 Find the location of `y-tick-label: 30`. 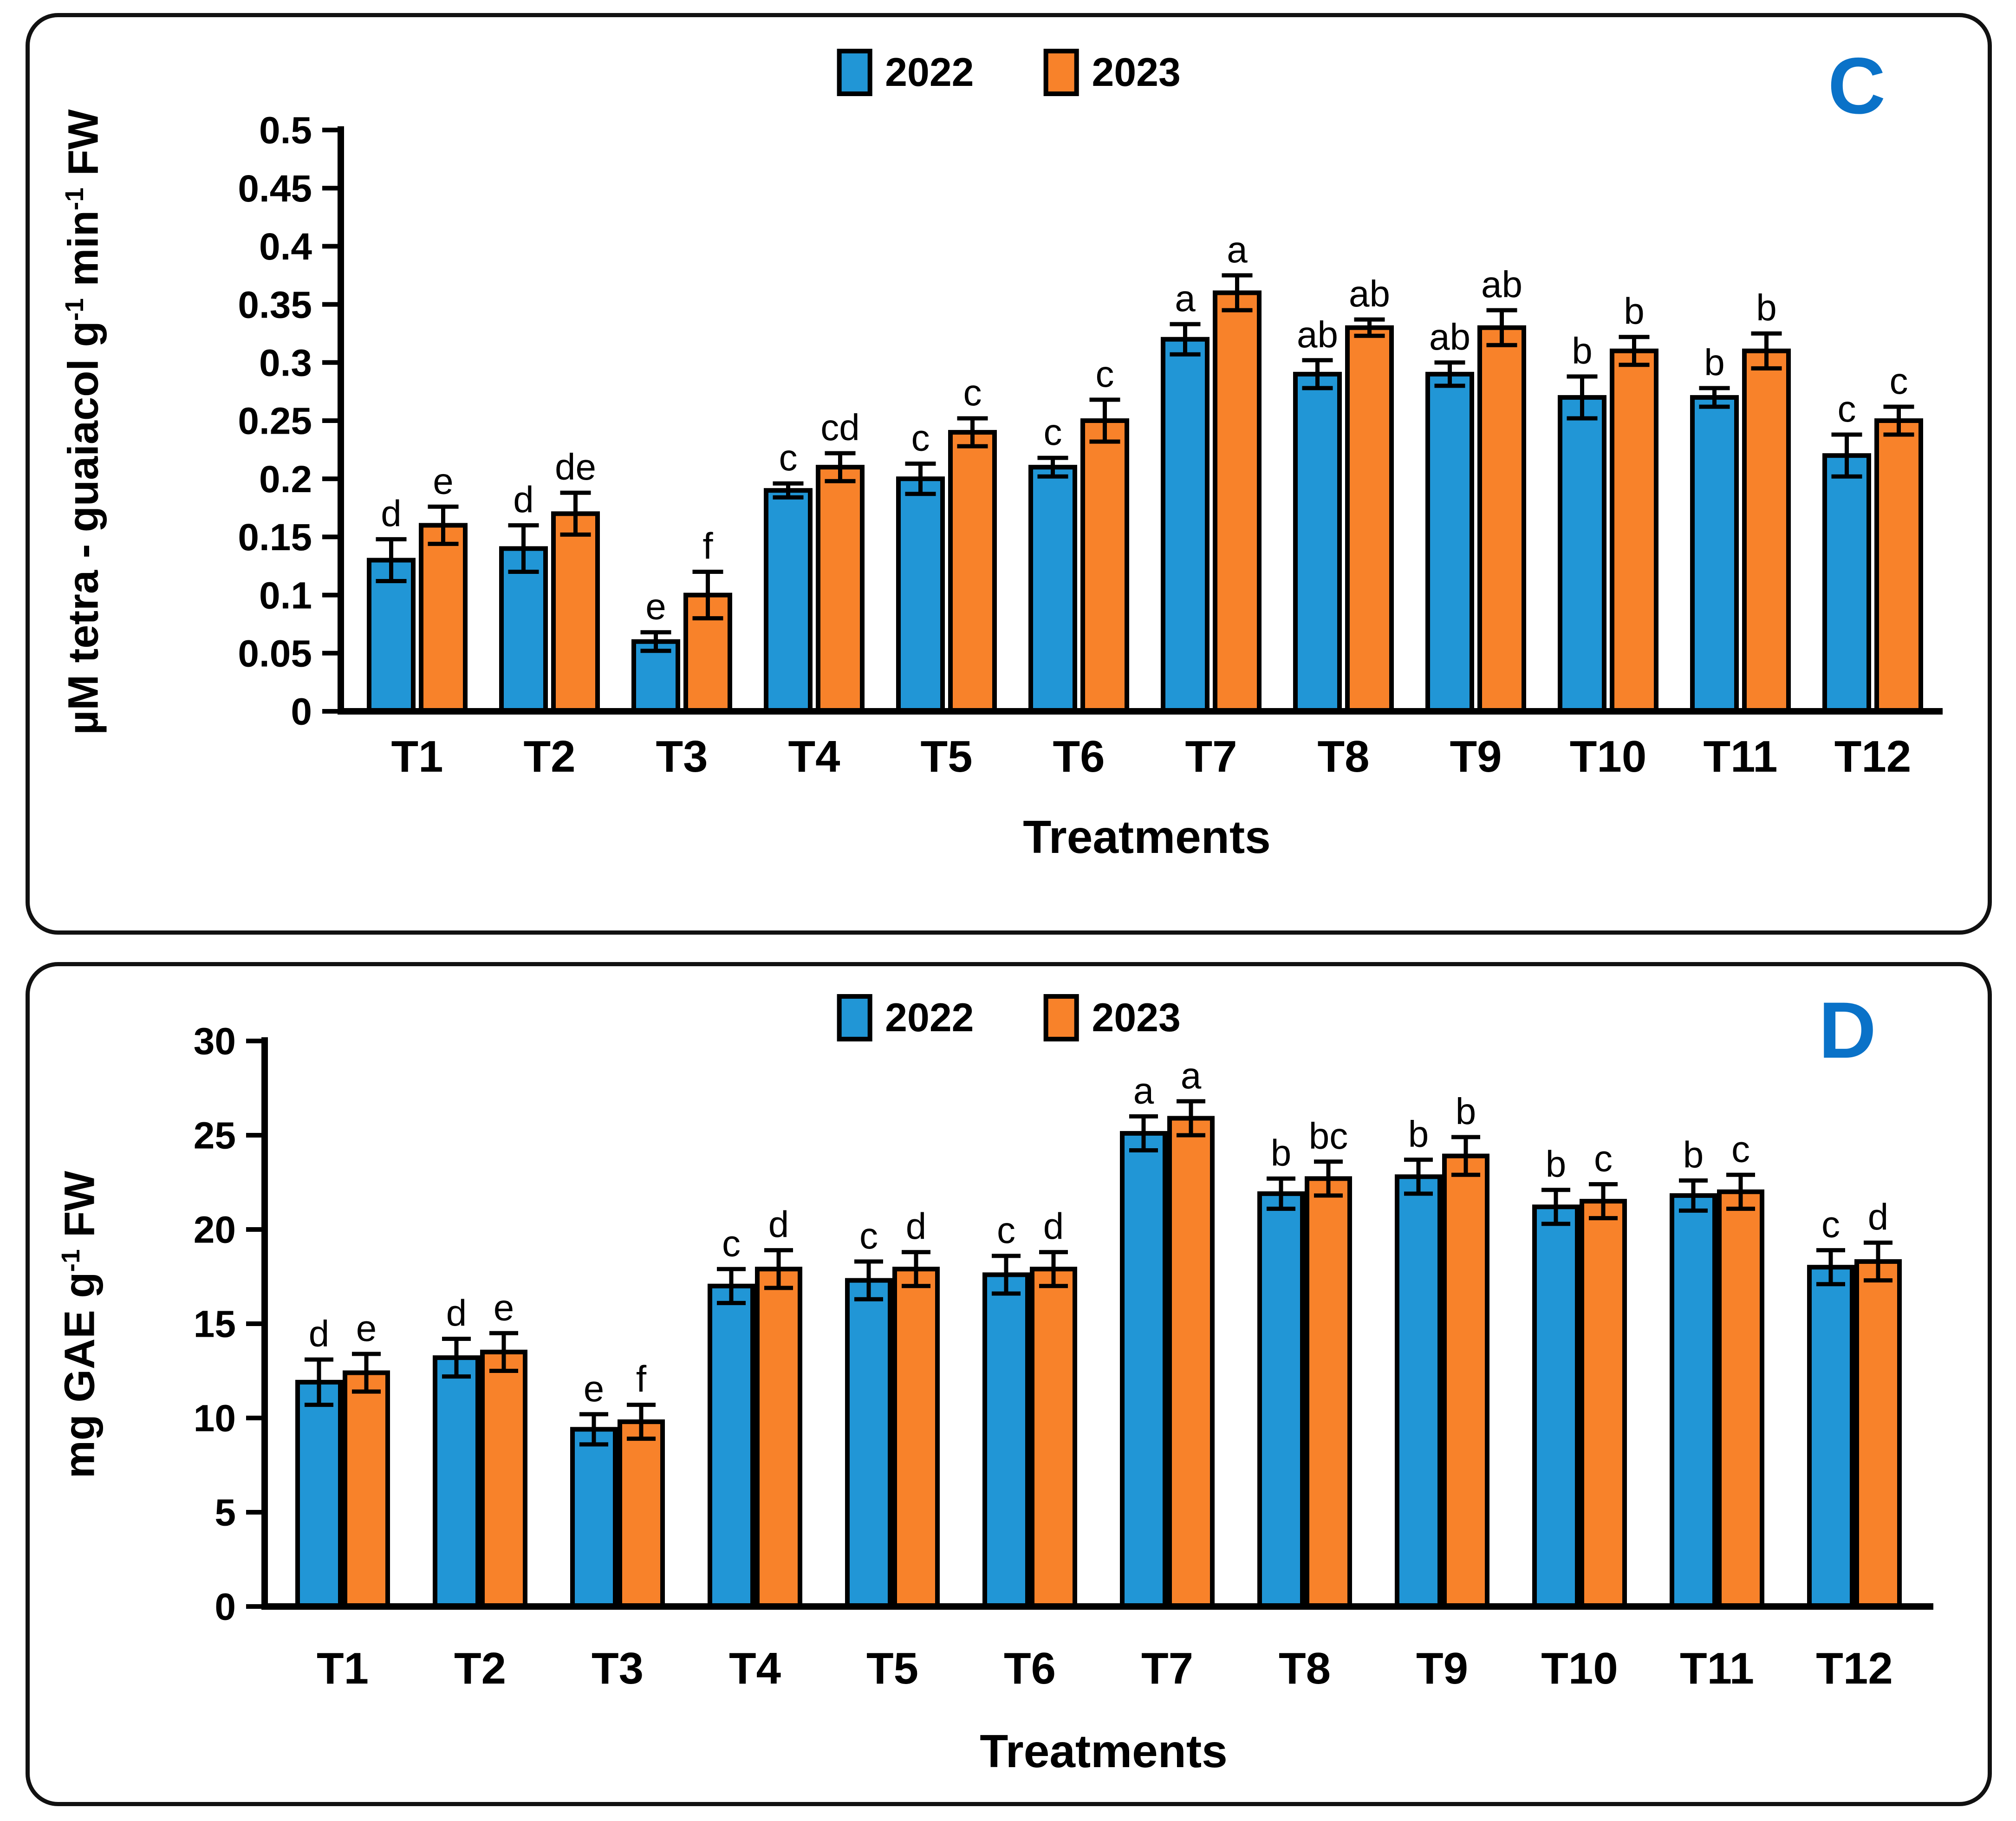

y-tick-label: 30 is located at coordinates (215, 1042).